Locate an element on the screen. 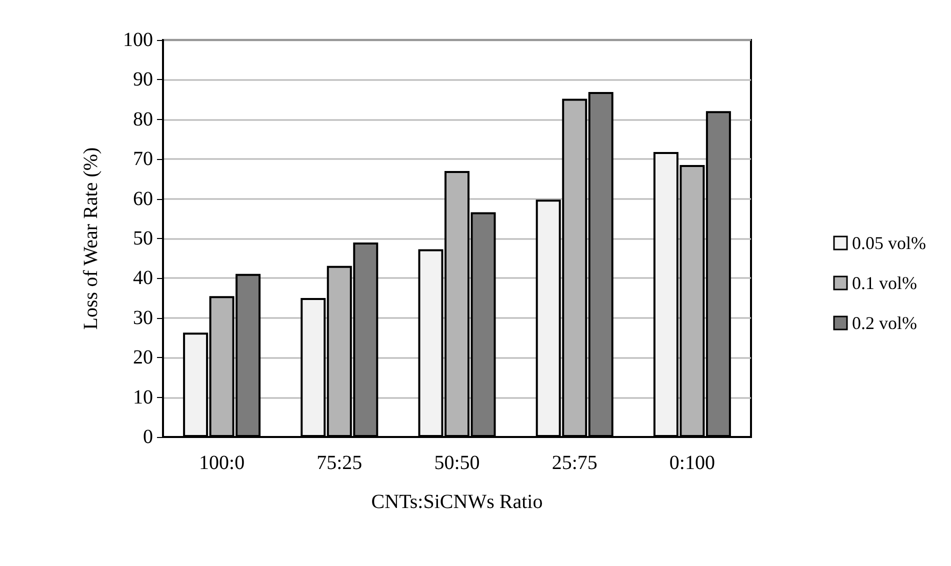  y-tick-label: 60 is located at coordinates (143, 199).